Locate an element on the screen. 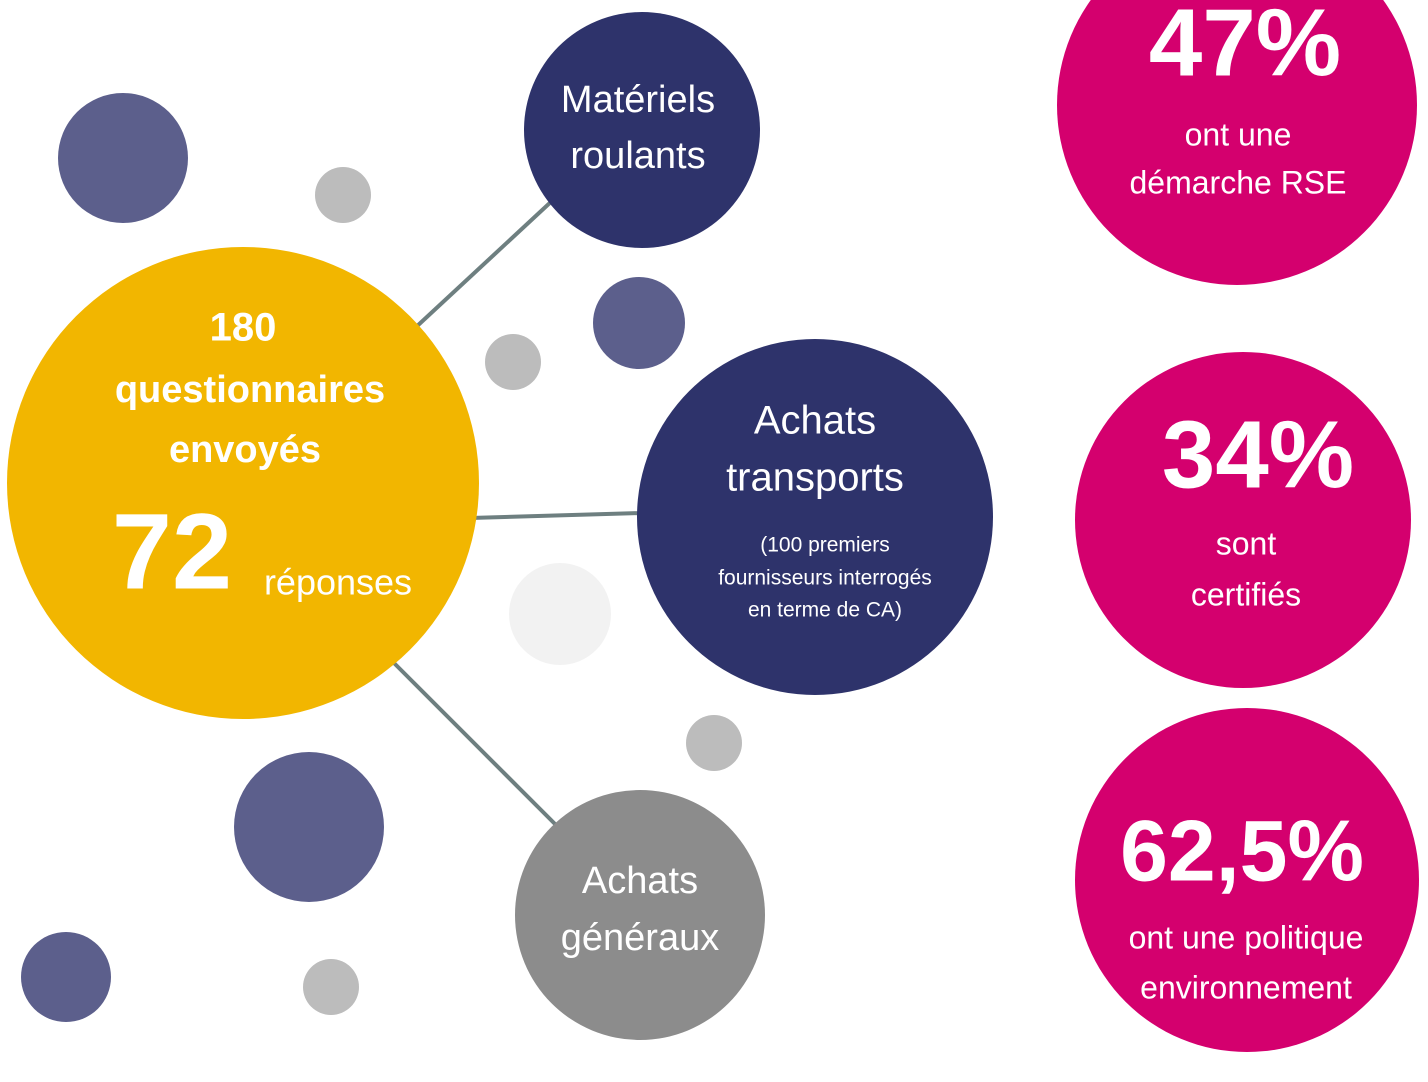  stat-line: ont une is located at coordinates (1238, 134).